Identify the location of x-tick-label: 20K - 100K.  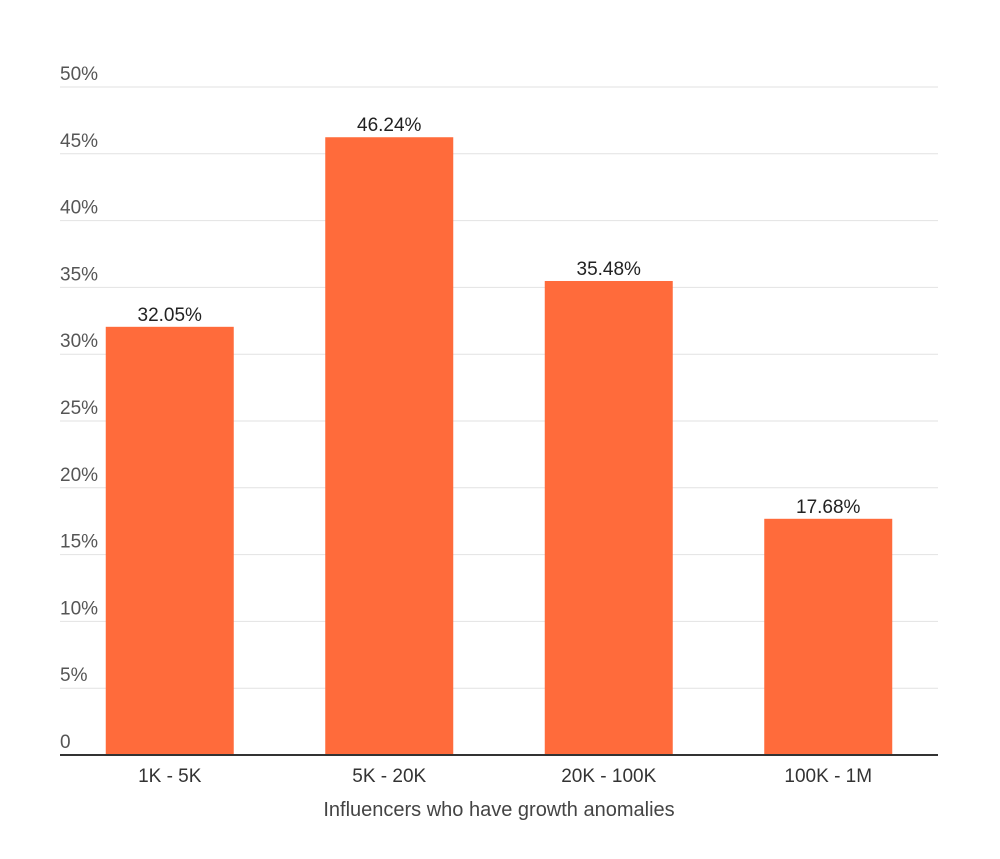
(608, 776).